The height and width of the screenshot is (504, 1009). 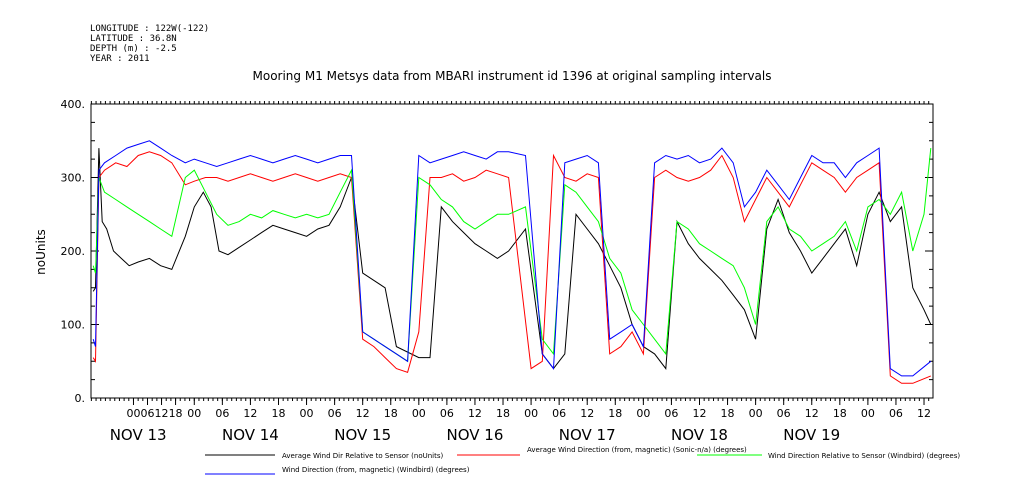 I want to click on y-tick-label: 0., so click(x=80, y=398).